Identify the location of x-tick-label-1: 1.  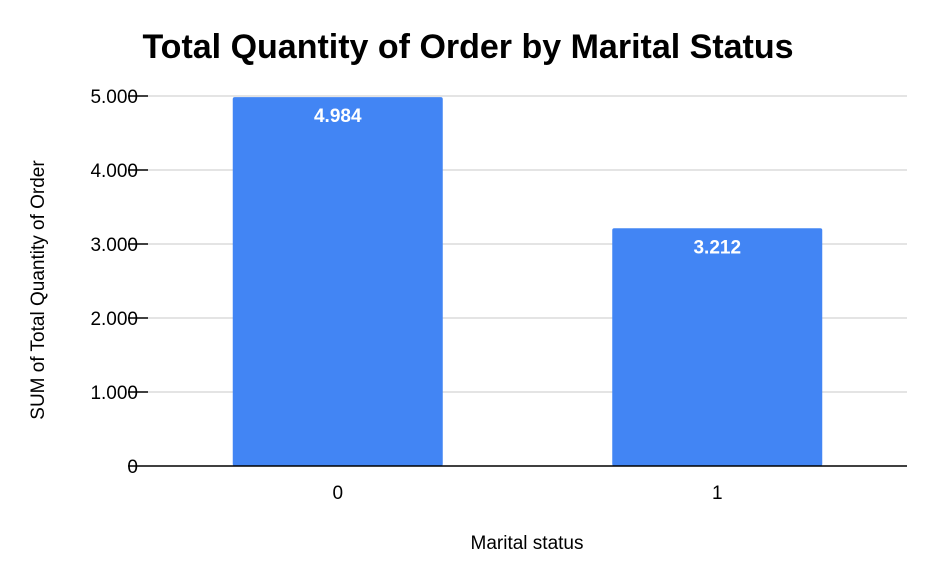
(717, 493).